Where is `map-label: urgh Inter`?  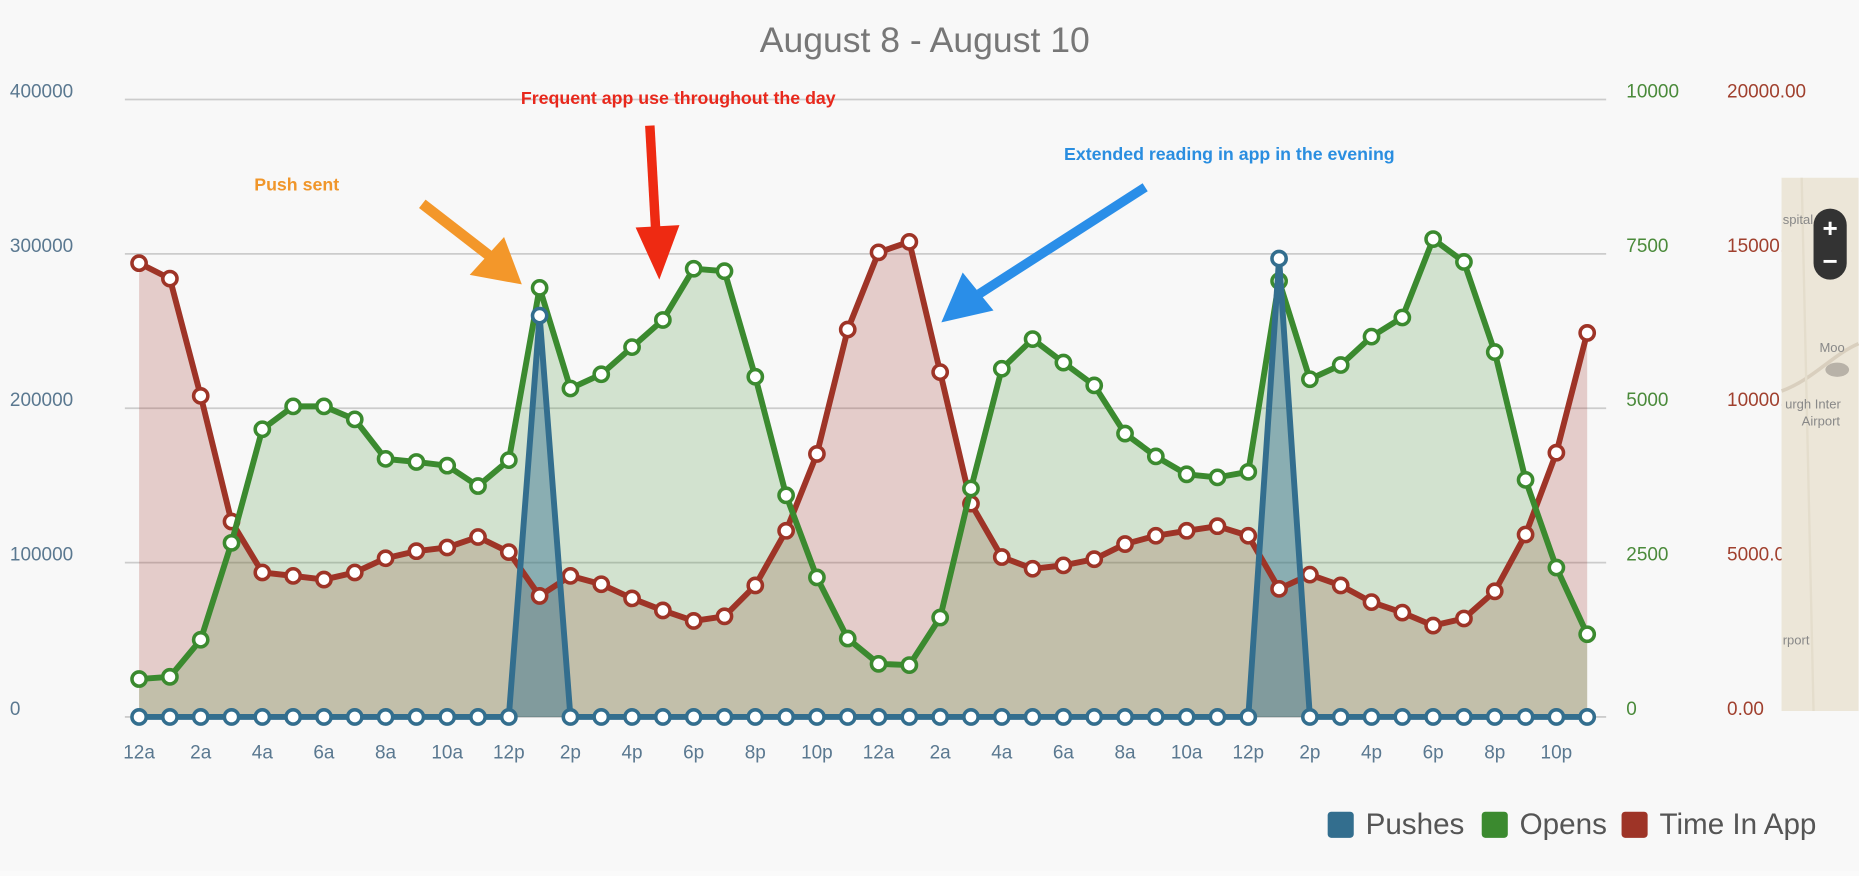
map-label: urgh Inter is located at coordinates (1813, 404).